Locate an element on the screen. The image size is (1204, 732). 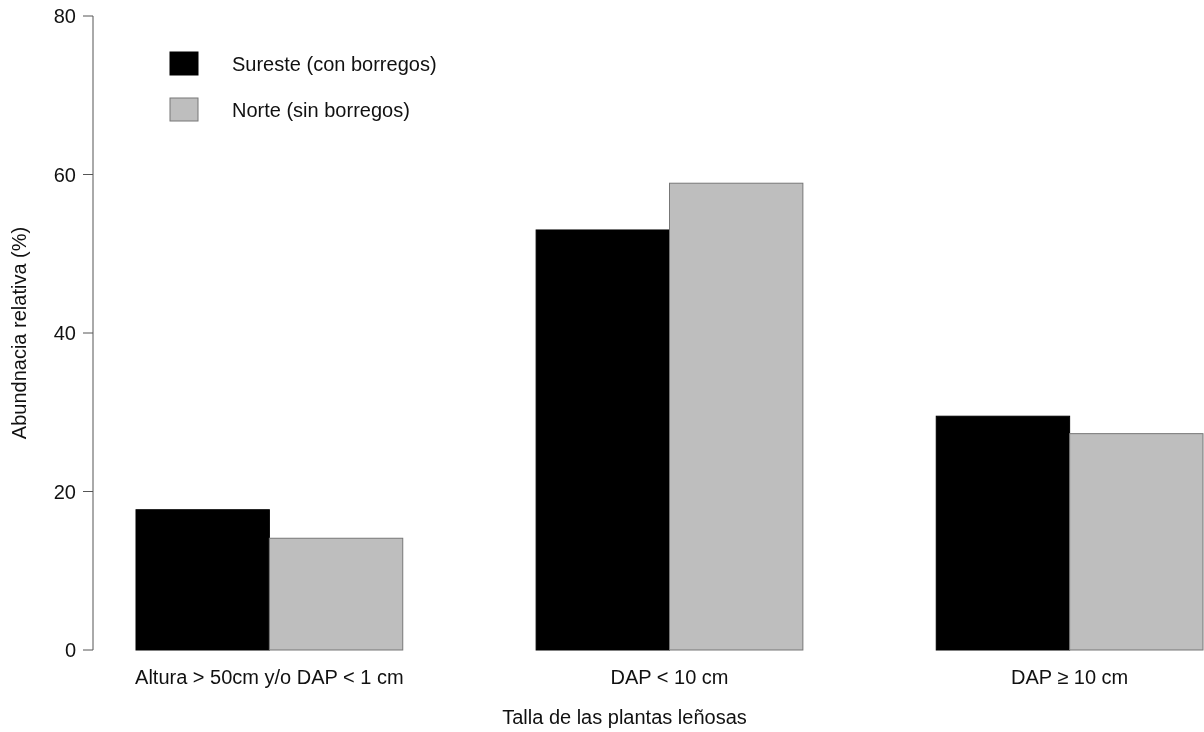
legend-label: Sureste (con borregos) is located at coordinates (334, 64).